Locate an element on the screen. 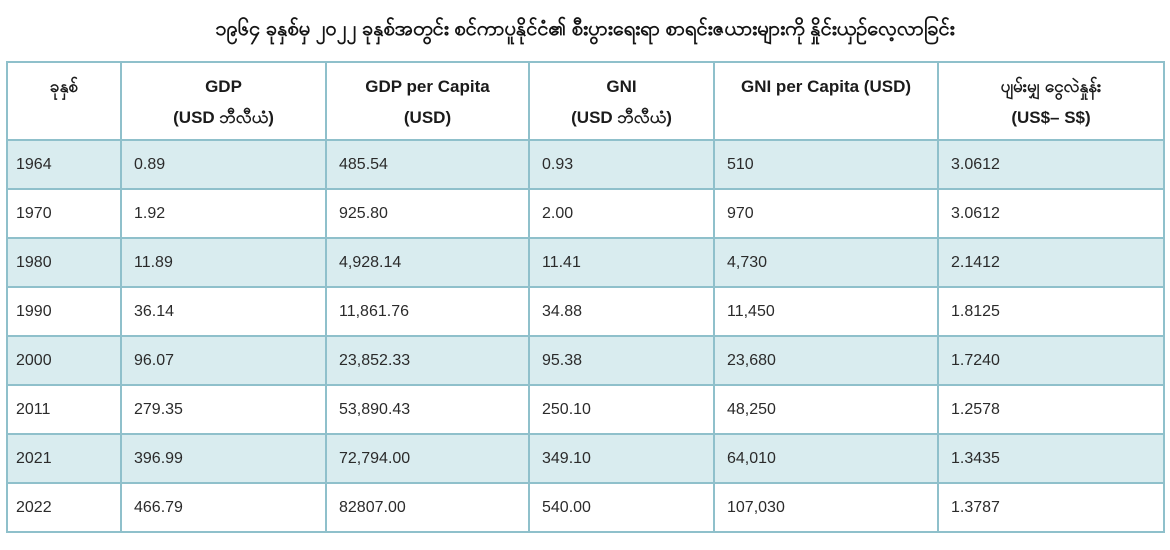  value-cell: 1.92 is located at coordinates (223, 213).